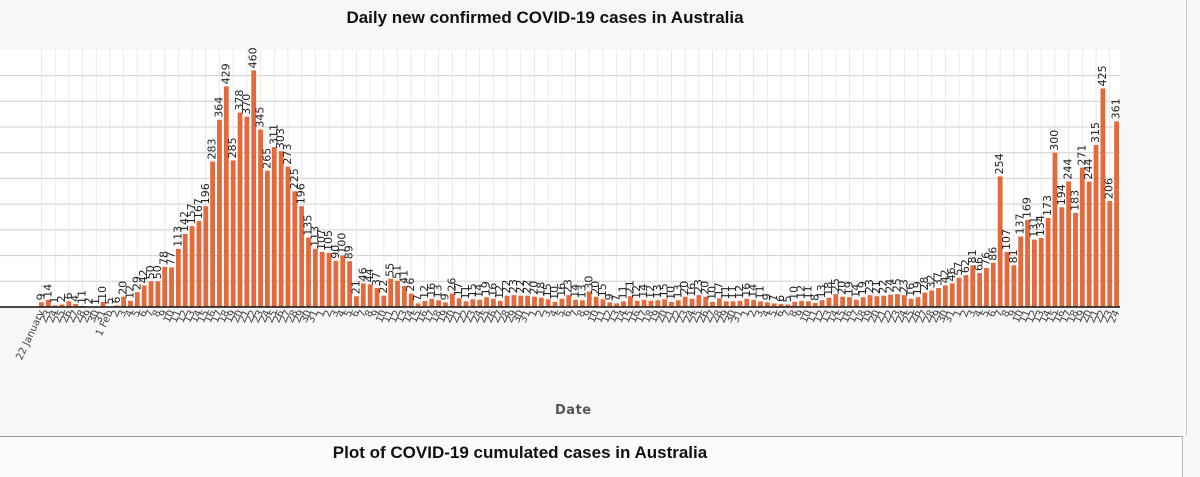  Describe the element at coordinates (684, 288) in the screenshot. I see `data-label: 20` at that location.